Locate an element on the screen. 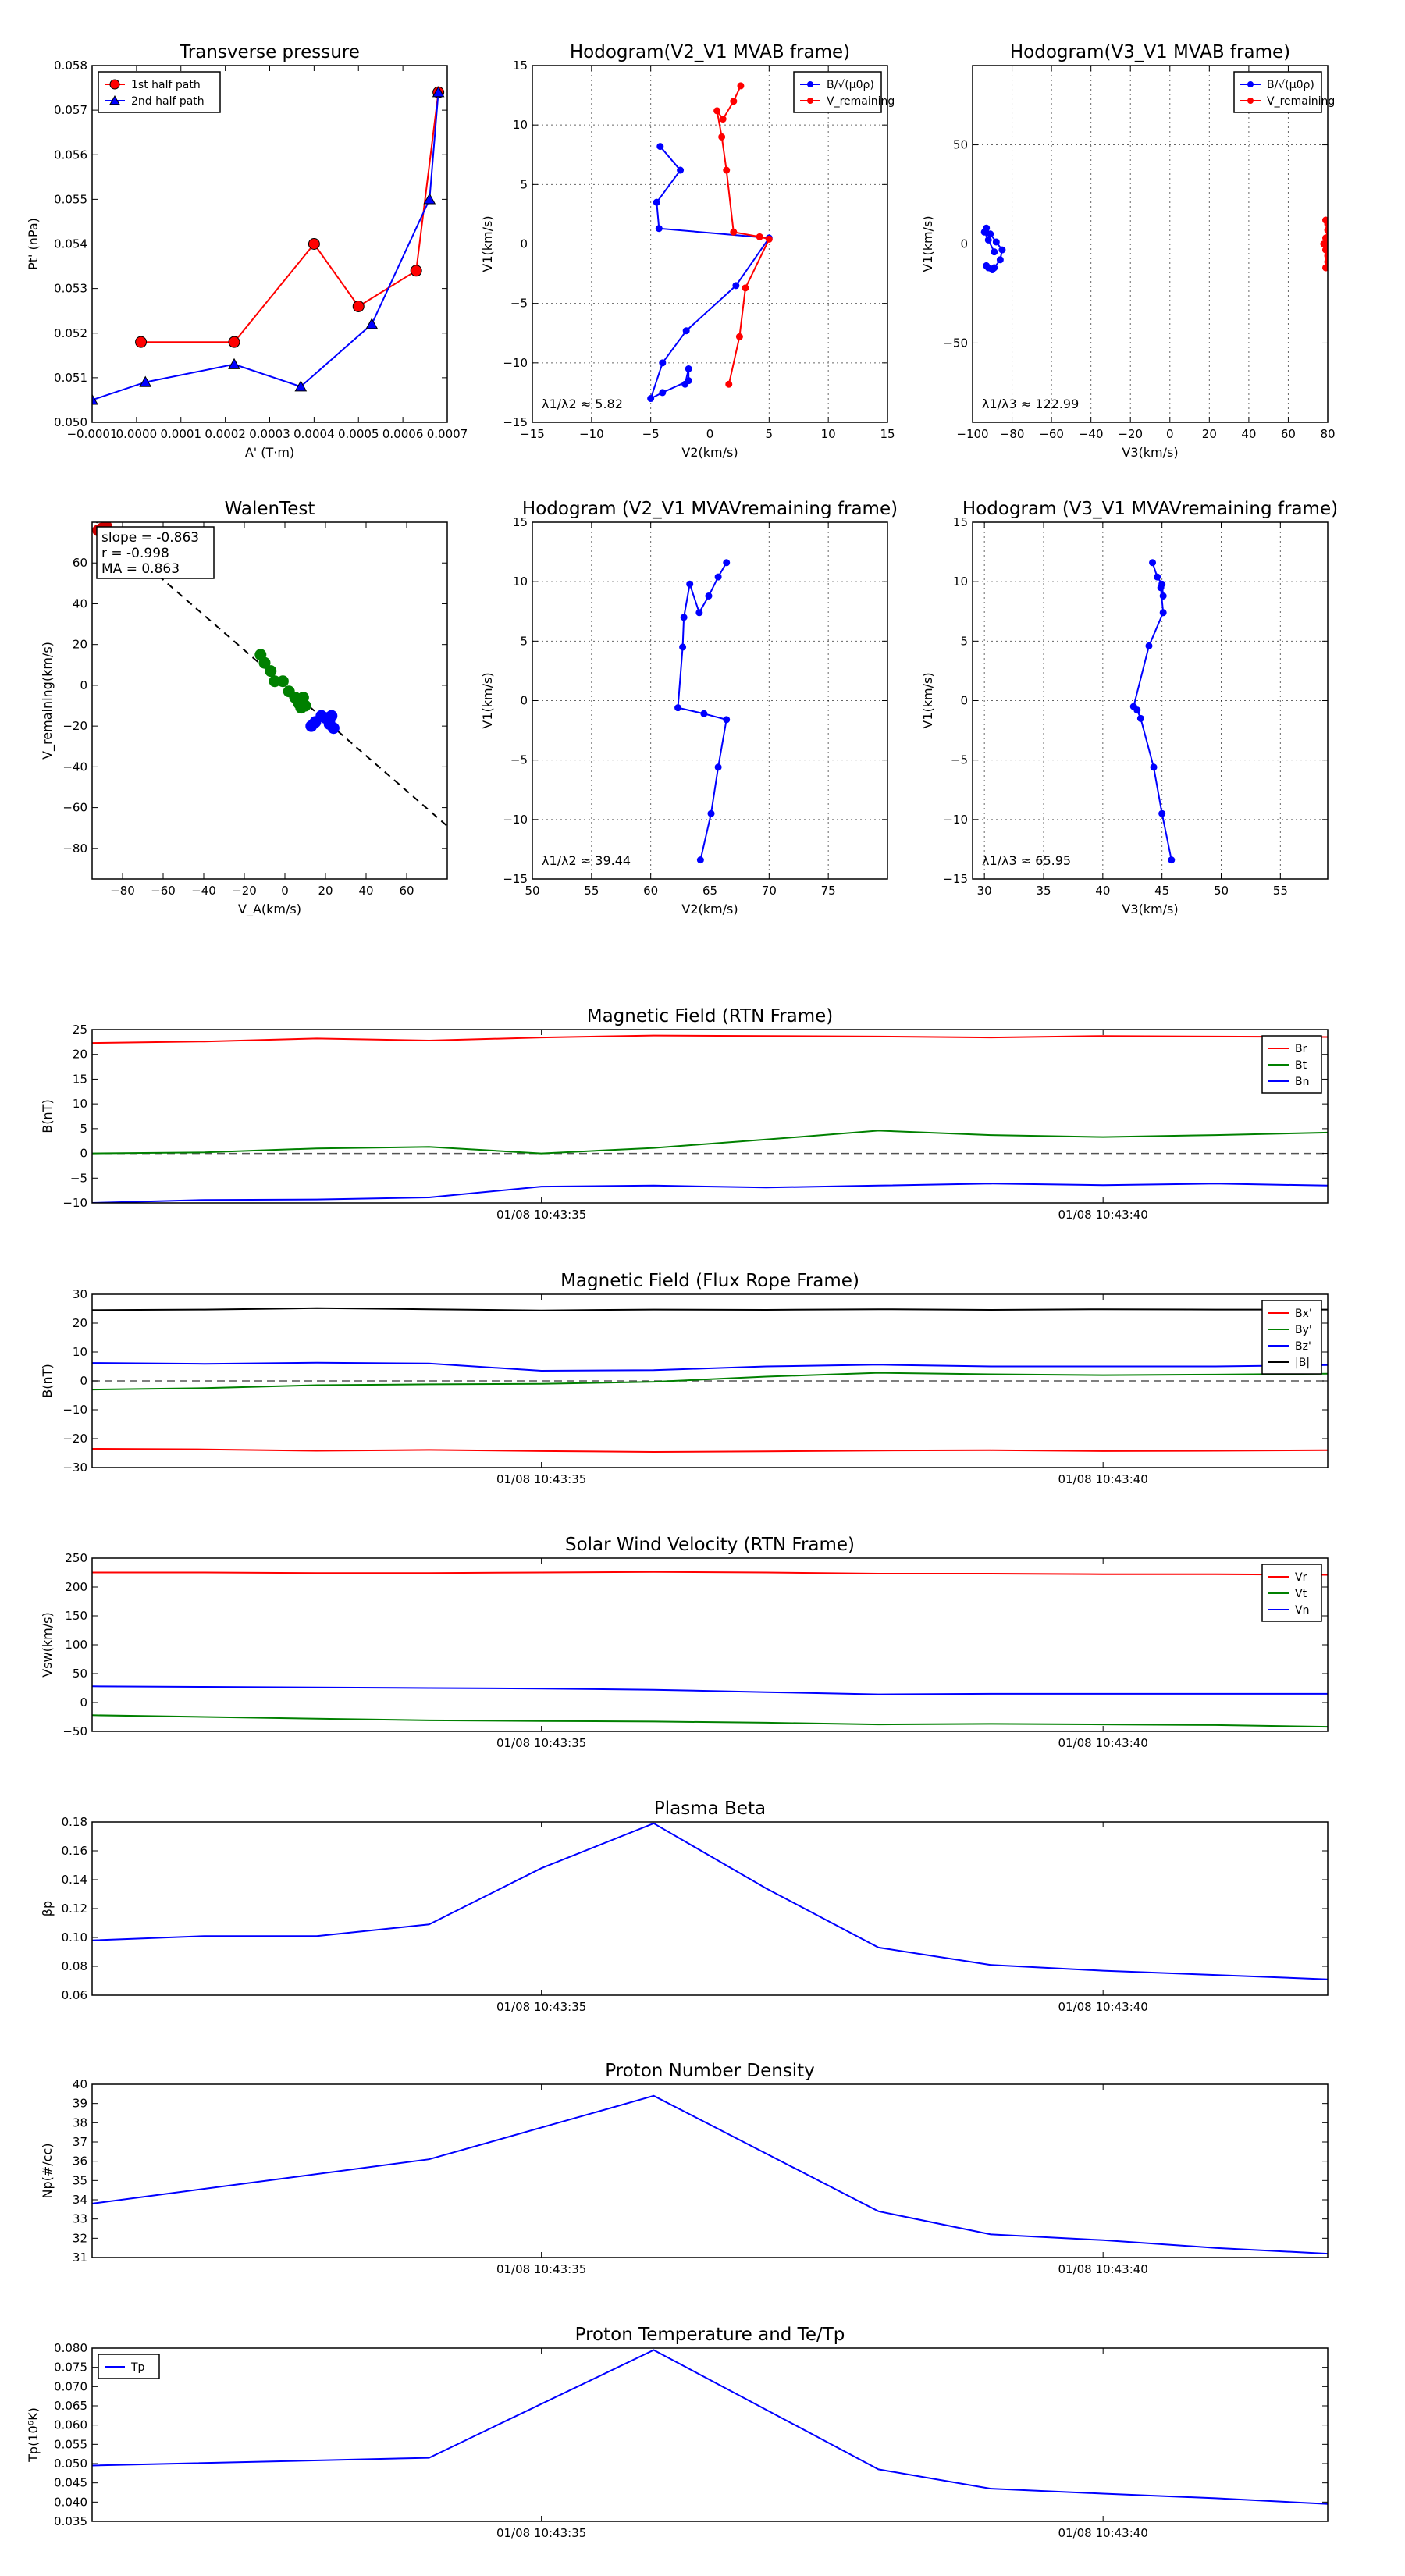 The image size is (1405, 2576). x-tick-label: 65 is located at coordinates (710, 891).